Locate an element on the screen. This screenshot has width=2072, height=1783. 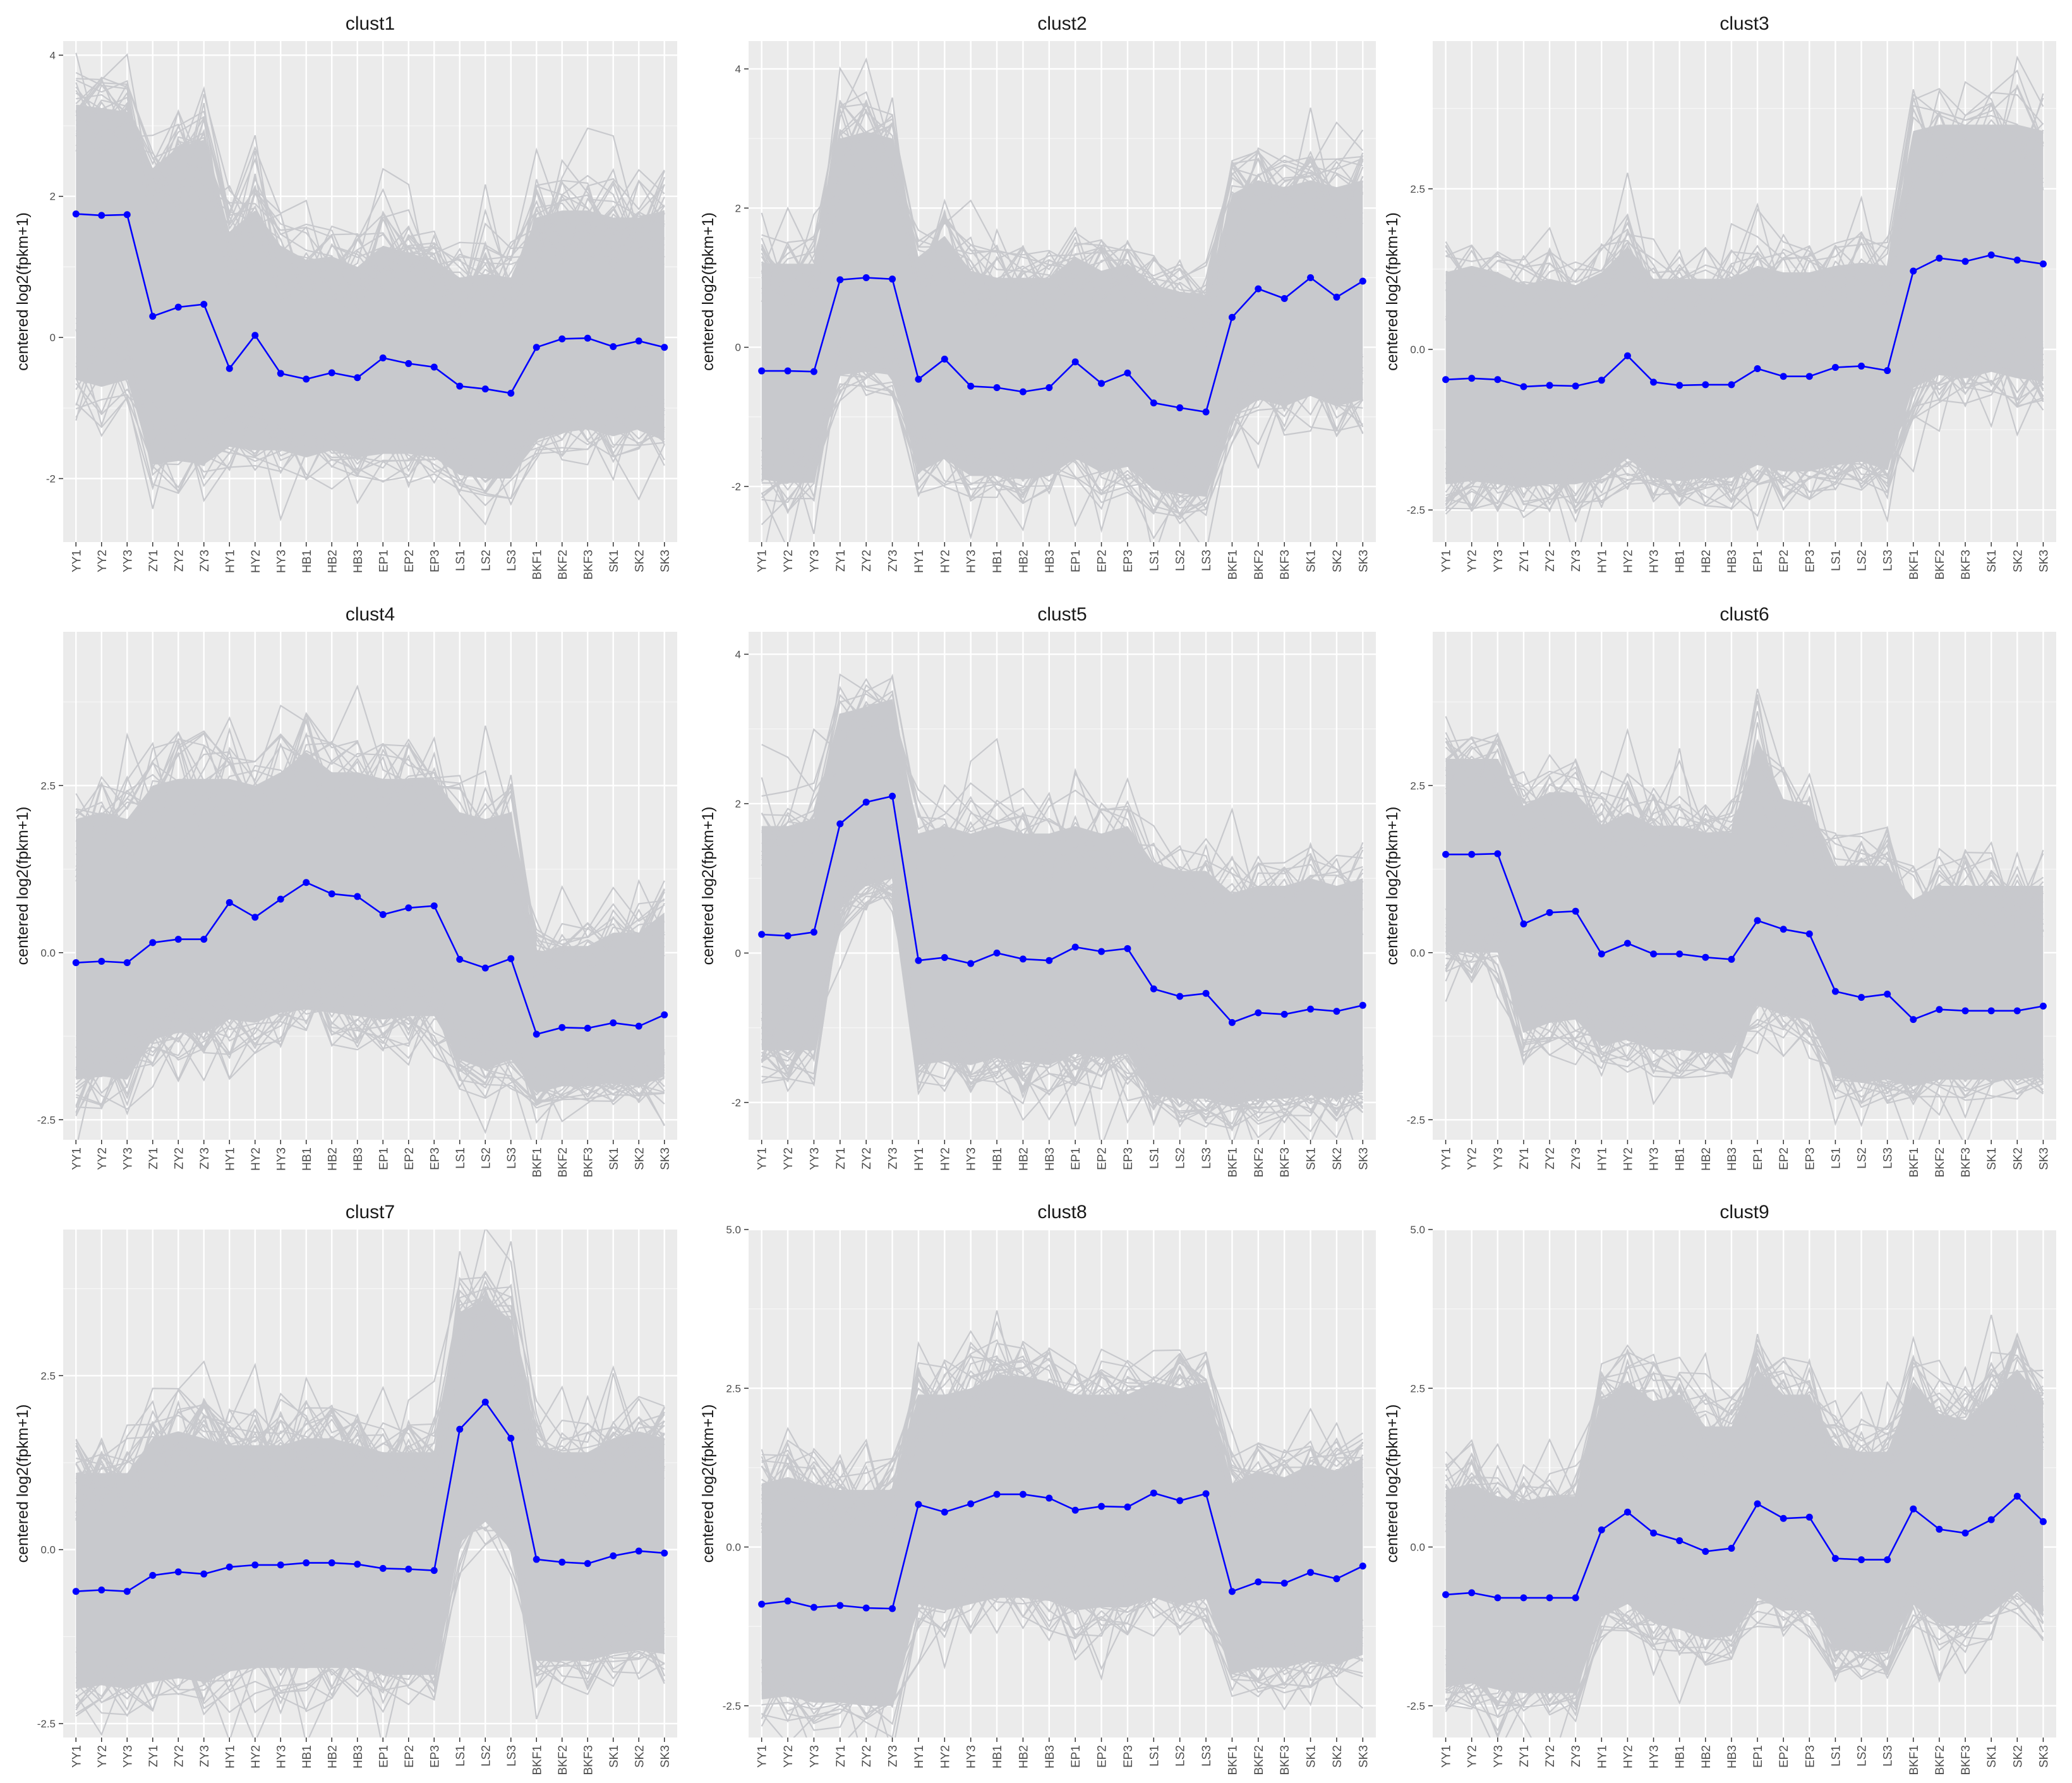
clust3-y-tick-label: 2.5 is located at coordinates (1417, 189).